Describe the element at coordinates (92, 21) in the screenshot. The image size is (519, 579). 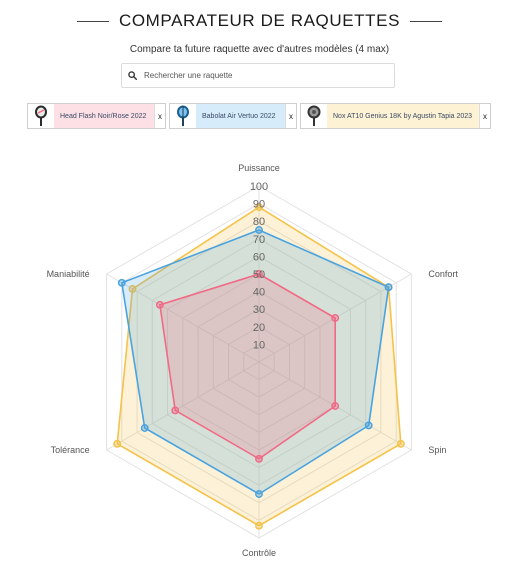
I see `title-rule-left` at that location.